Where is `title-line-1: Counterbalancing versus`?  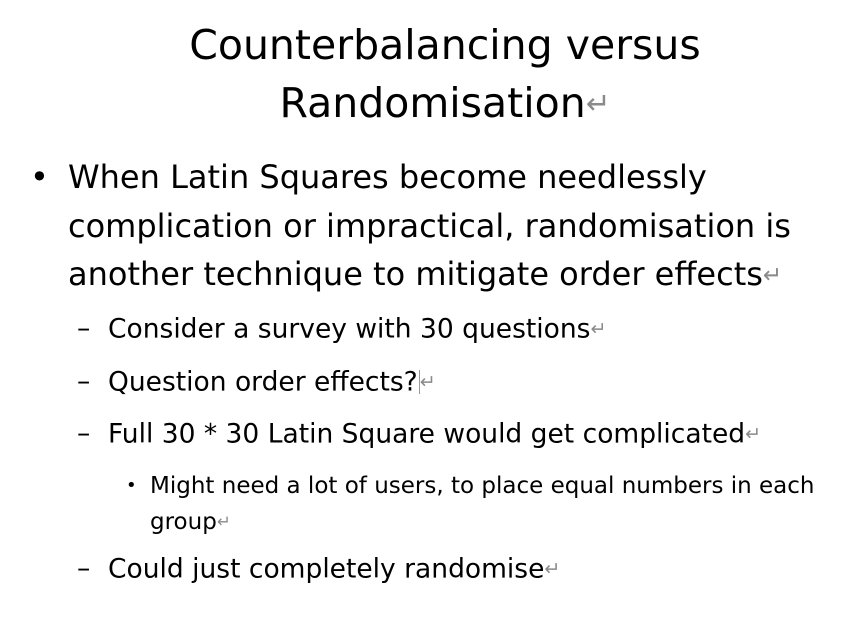
title-line-1: Counterbalancing versus is located at coordinates (445, 45).